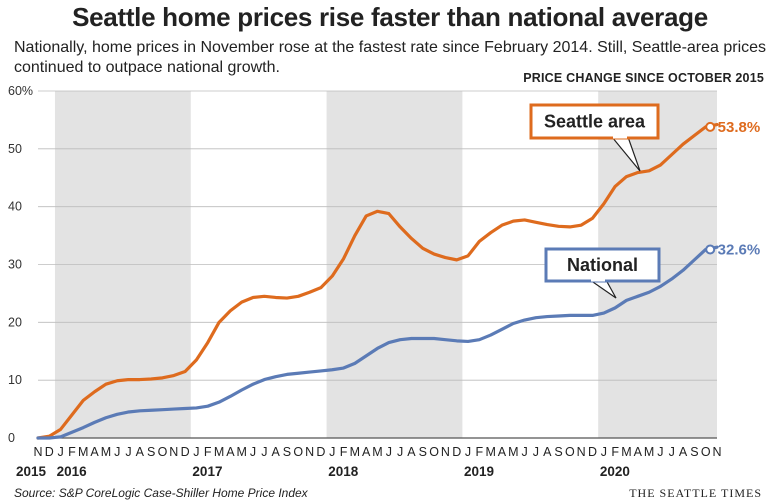 This screenshot has height=504, width=780. I want to click on y-tick-label: 30, so click(15, 265).